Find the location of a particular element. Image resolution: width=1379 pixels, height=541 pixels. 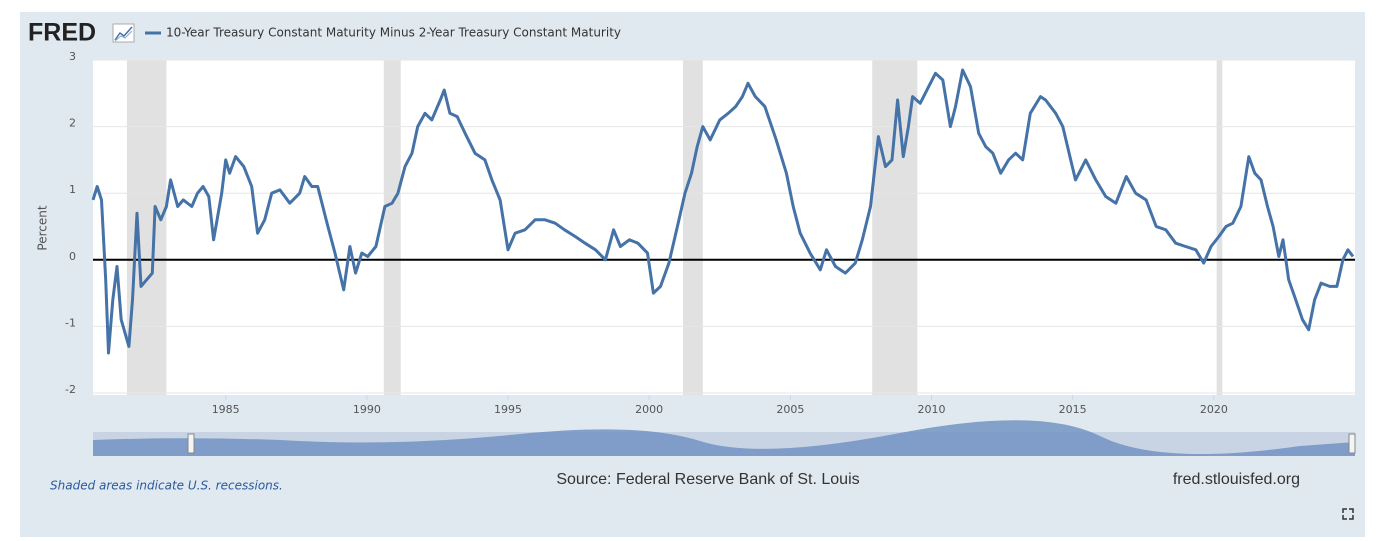

site-url: fred.stlouisfed.org is located at coordinates (1236, 479).